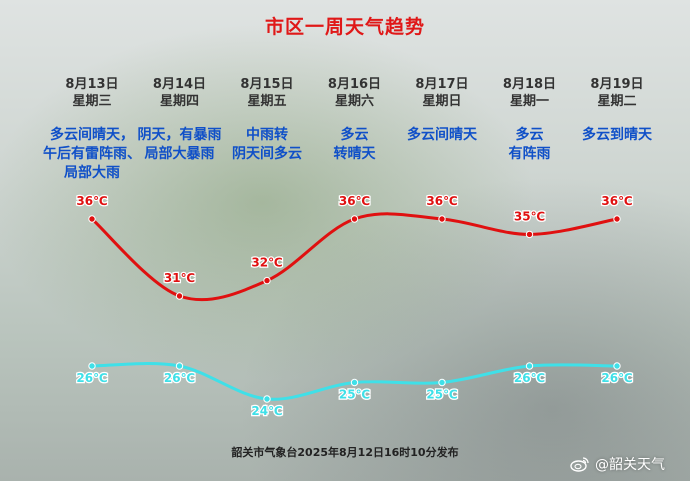  Describe the element at coordinates (179, 135) in the screenshot. I see `weather-line: 阴天，有暴雨` at that location.